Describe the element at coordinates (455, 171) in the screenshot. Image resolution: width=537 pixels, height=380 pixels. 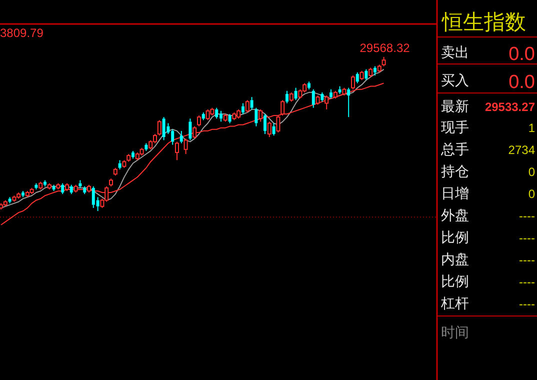
I see `text: 持仓` at that location.